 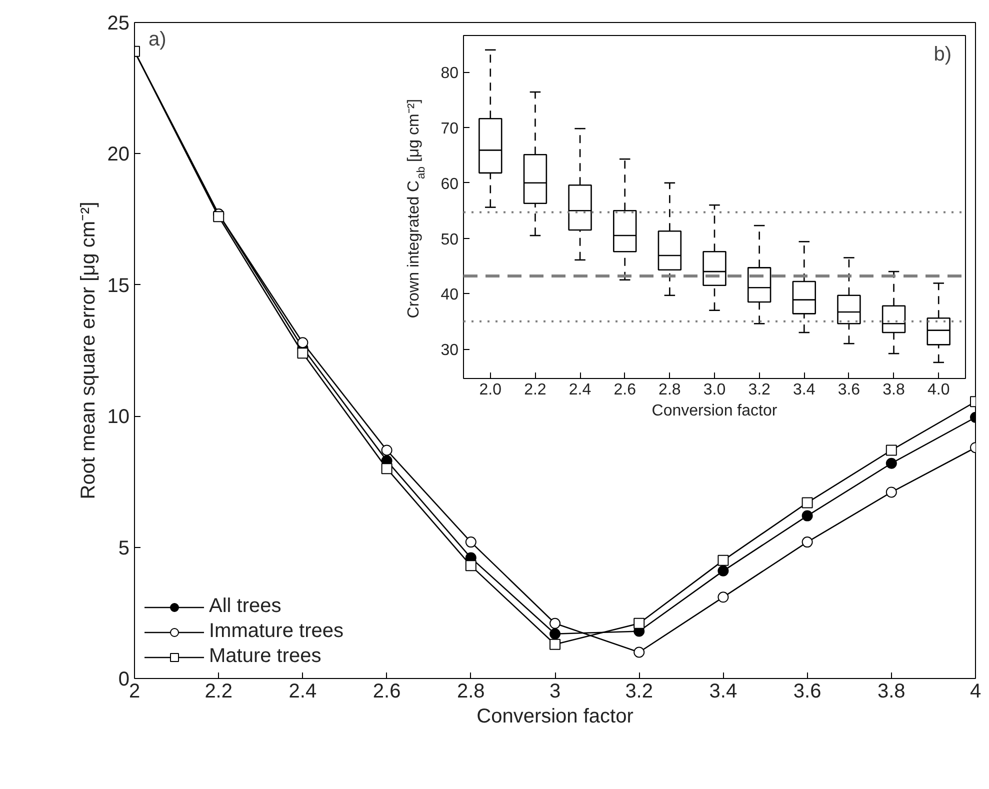 What do you see at coordinates (714, 390) in the screenshot?
I see `x-tick-label: 3.0` at bounding box center [714, 390].